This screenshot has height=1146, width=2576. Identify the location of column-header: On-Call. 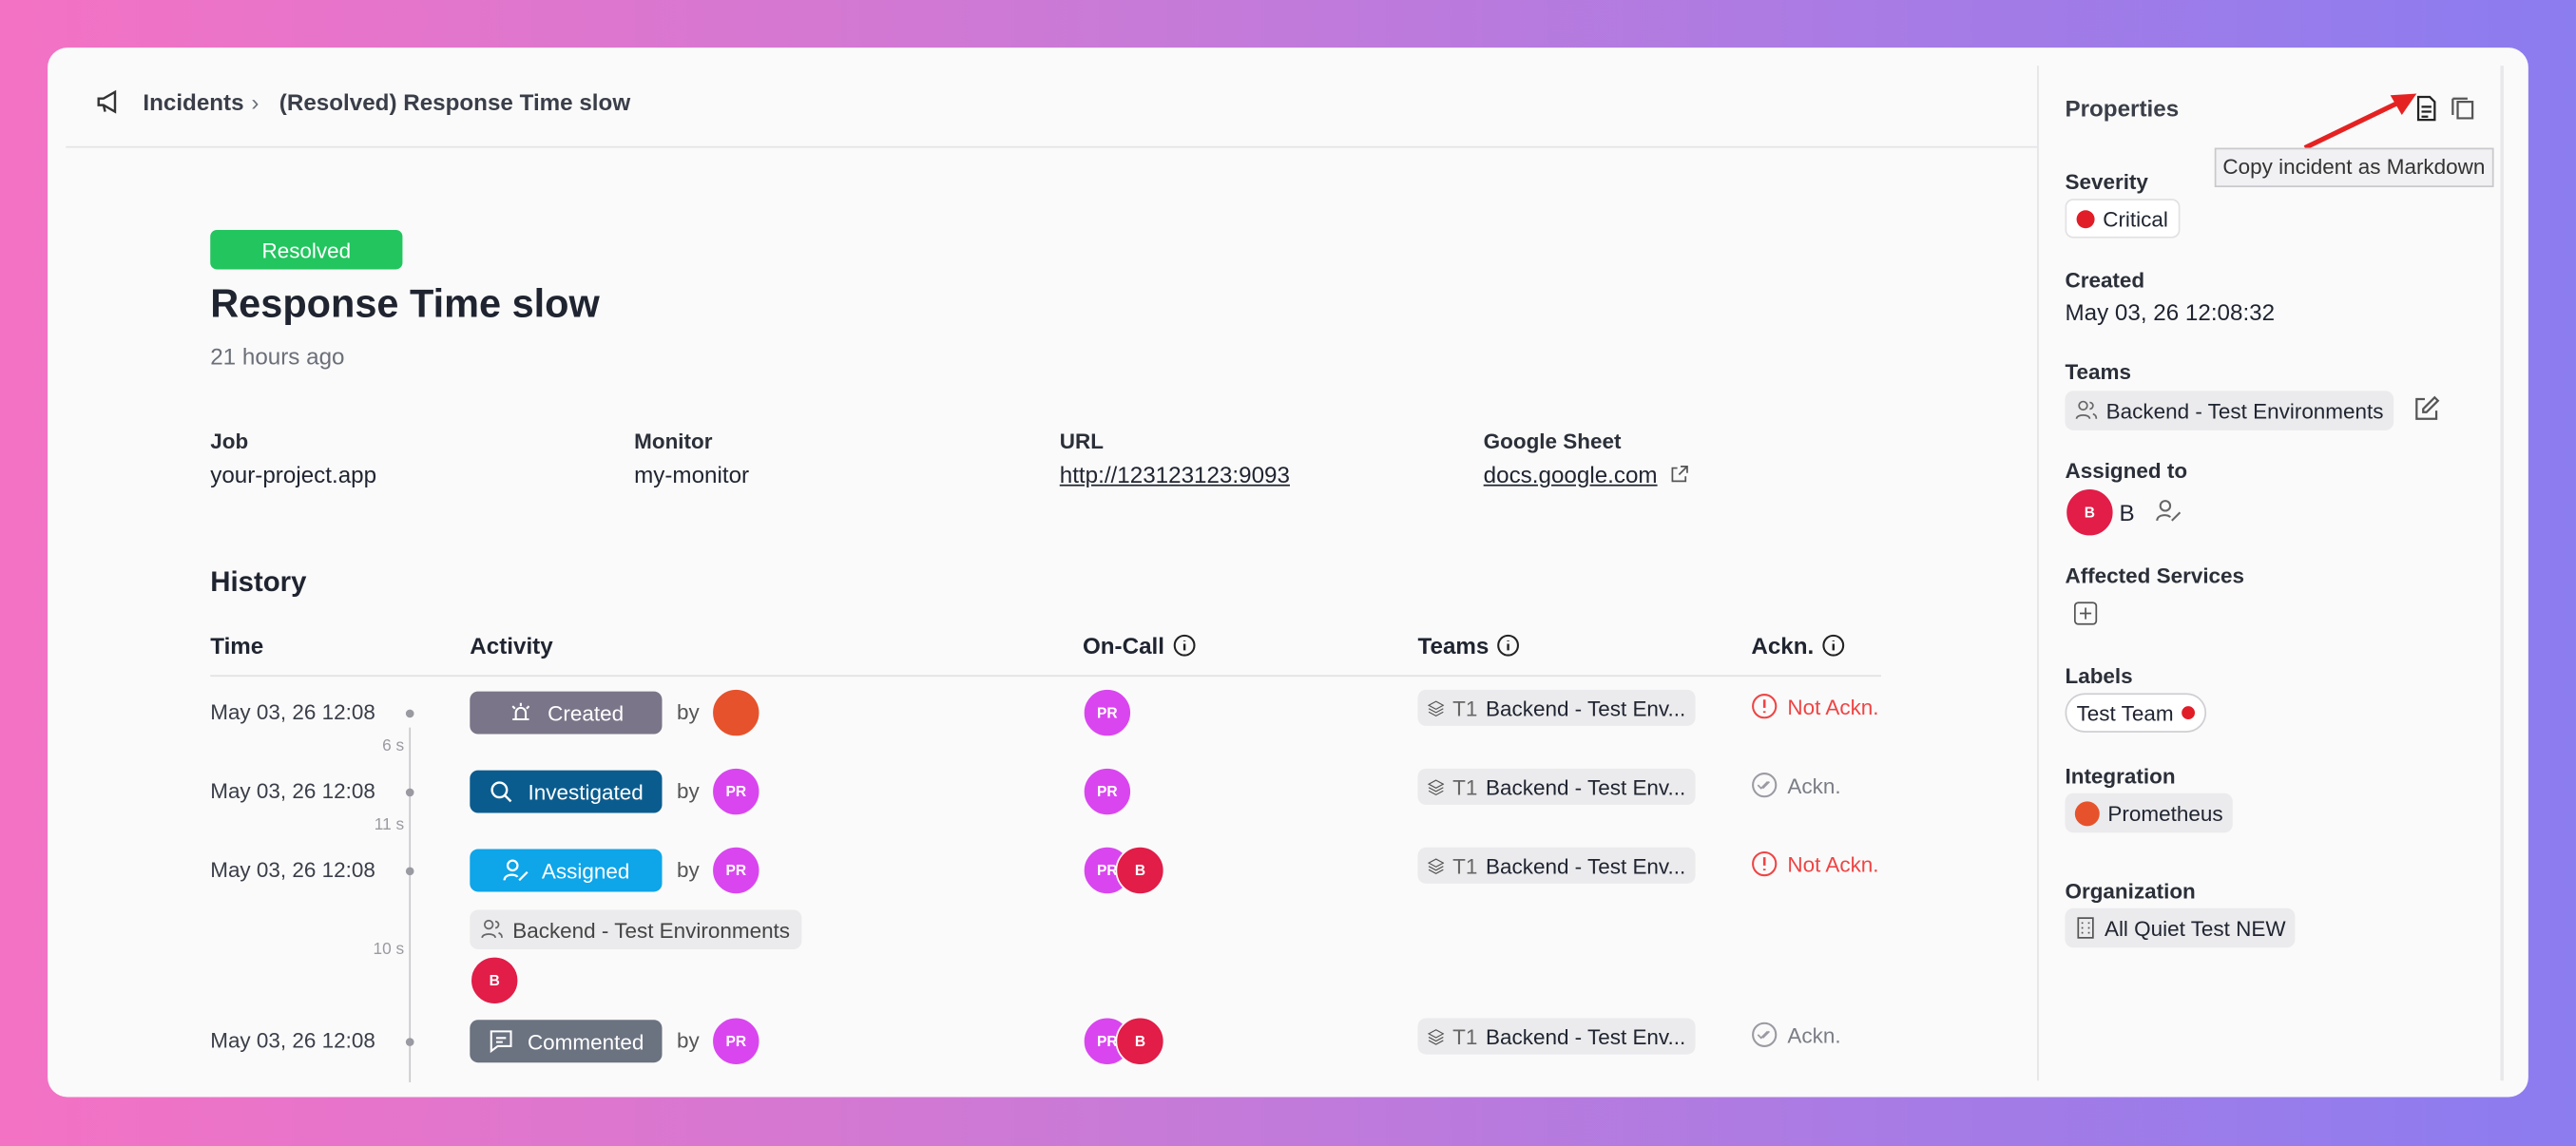
(1139, 645).